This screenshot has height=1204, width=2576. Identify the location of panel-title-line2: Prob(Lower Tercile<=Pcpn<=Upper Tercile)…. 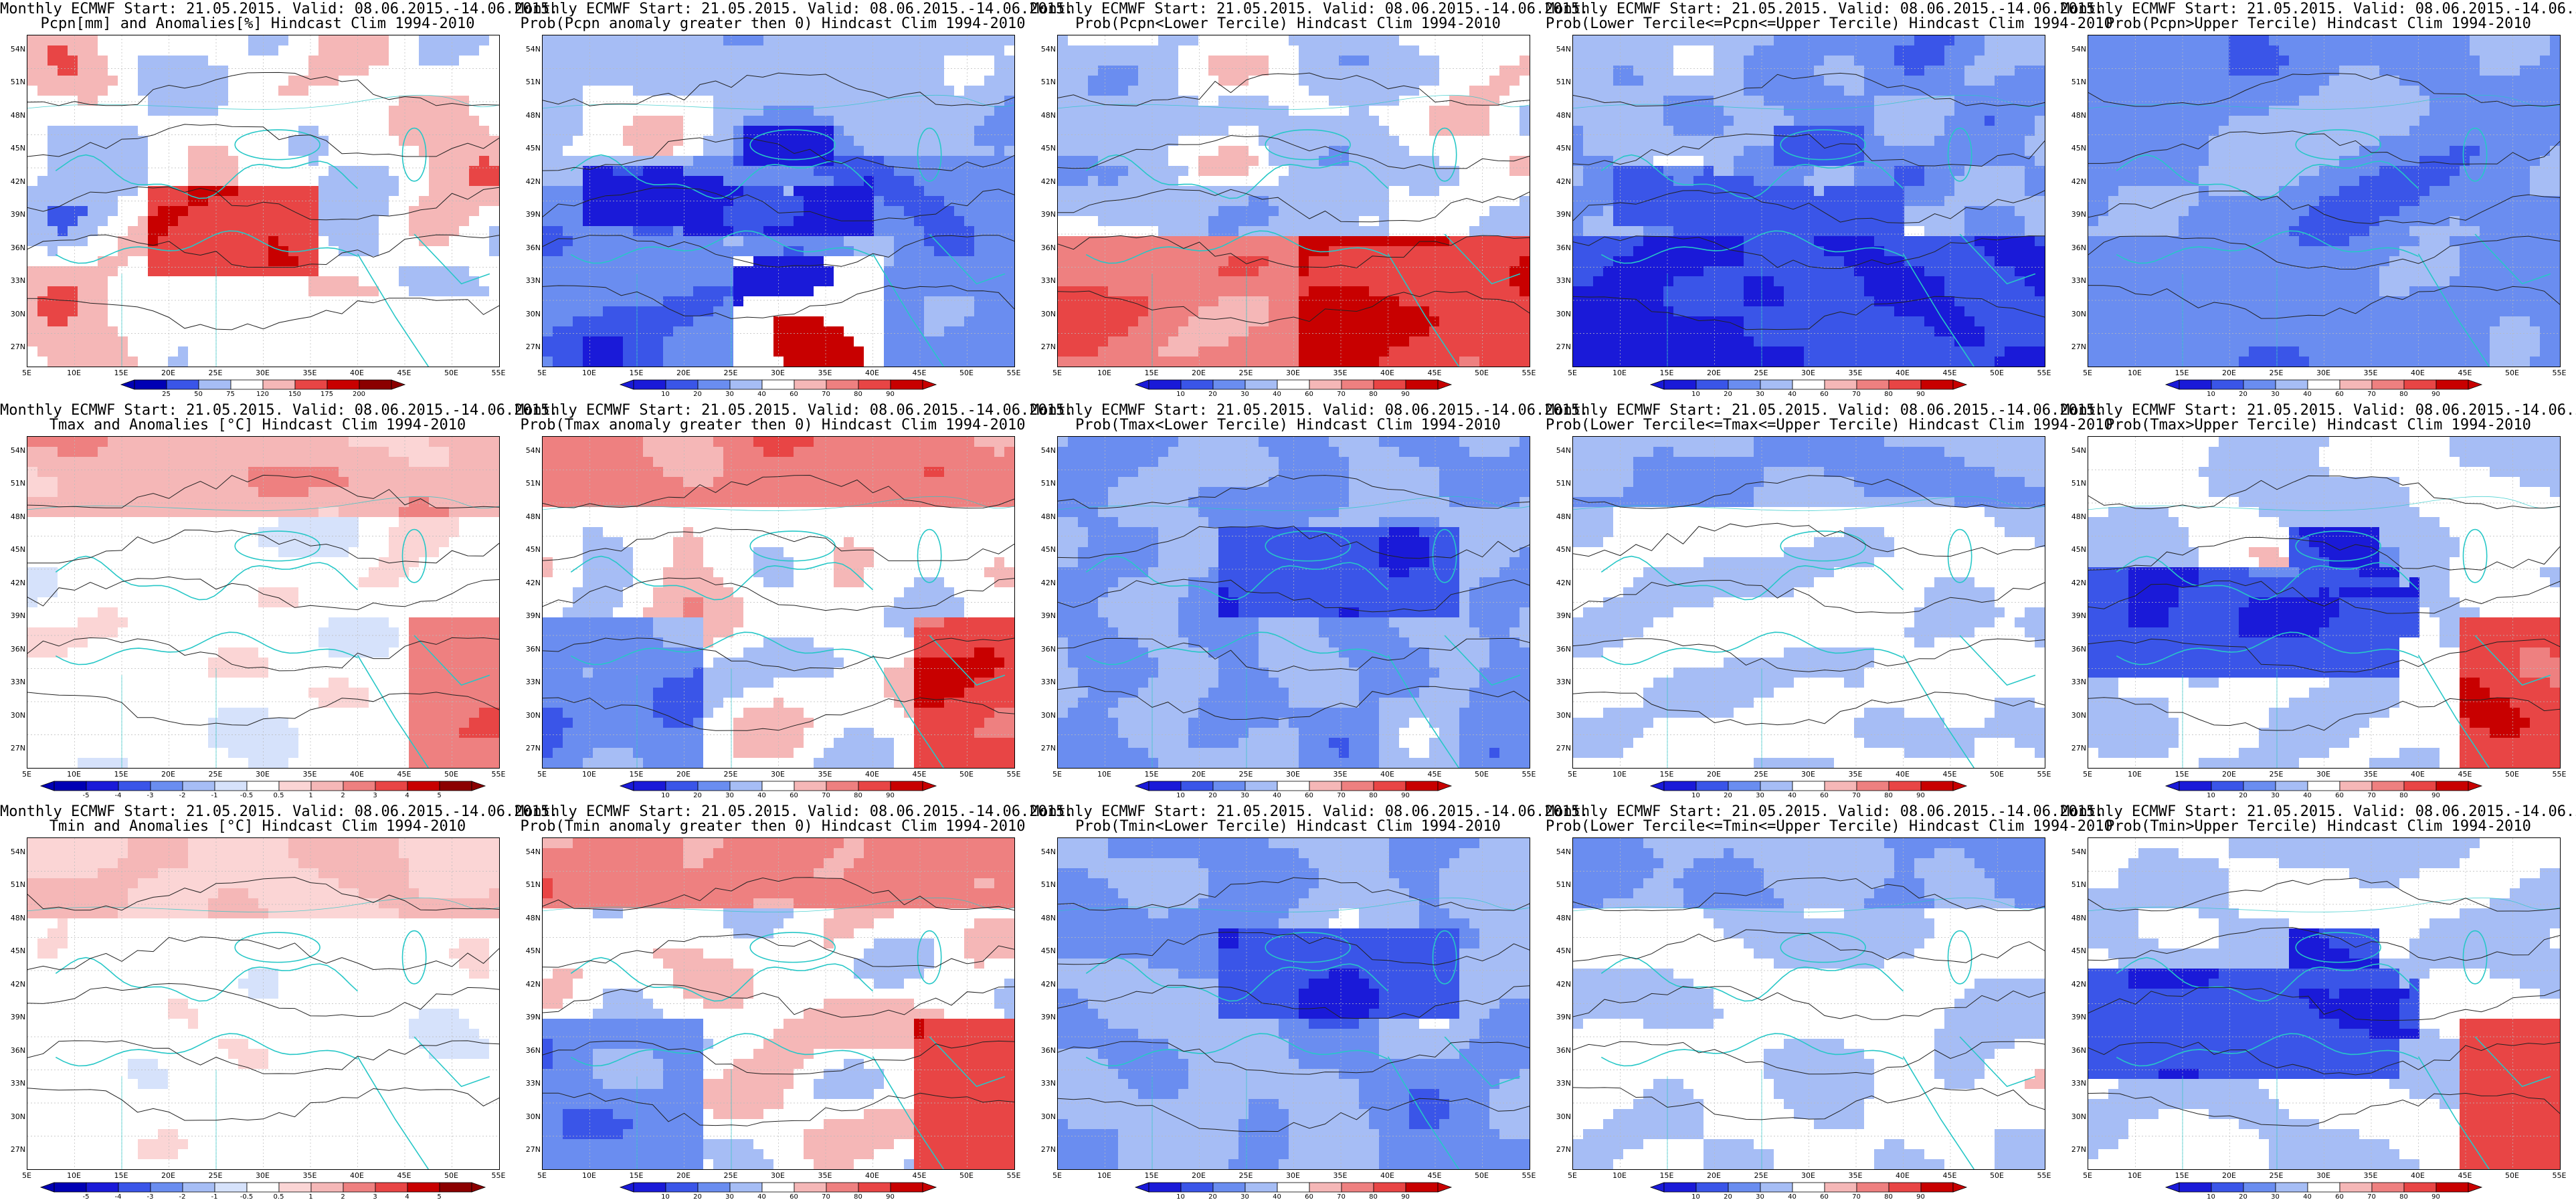
(1829, 24).